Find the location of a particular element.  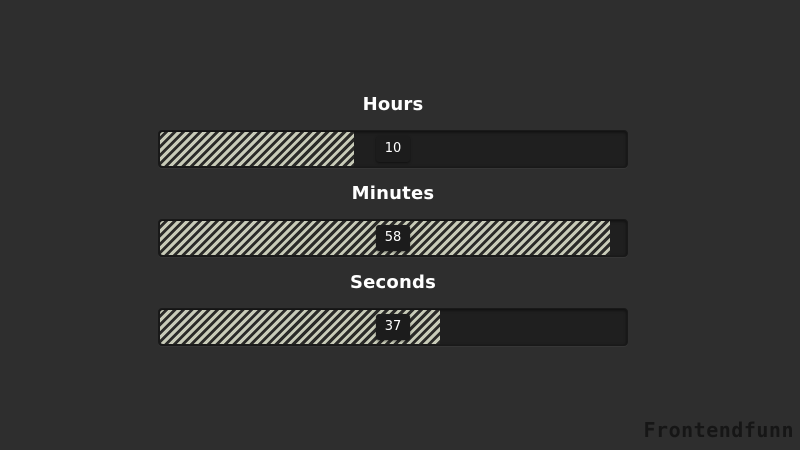

hours-row: Hours 10 is located at coordinates (393, 130).